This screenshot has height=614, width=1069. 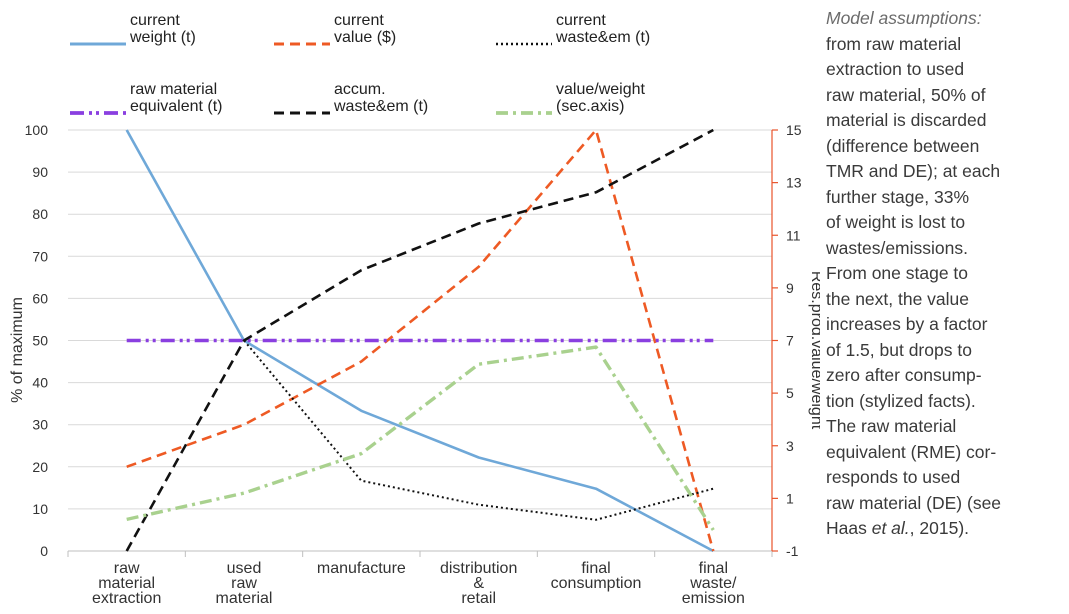 I want to click on y-tick-label: 80, so click(x=40, y=214).